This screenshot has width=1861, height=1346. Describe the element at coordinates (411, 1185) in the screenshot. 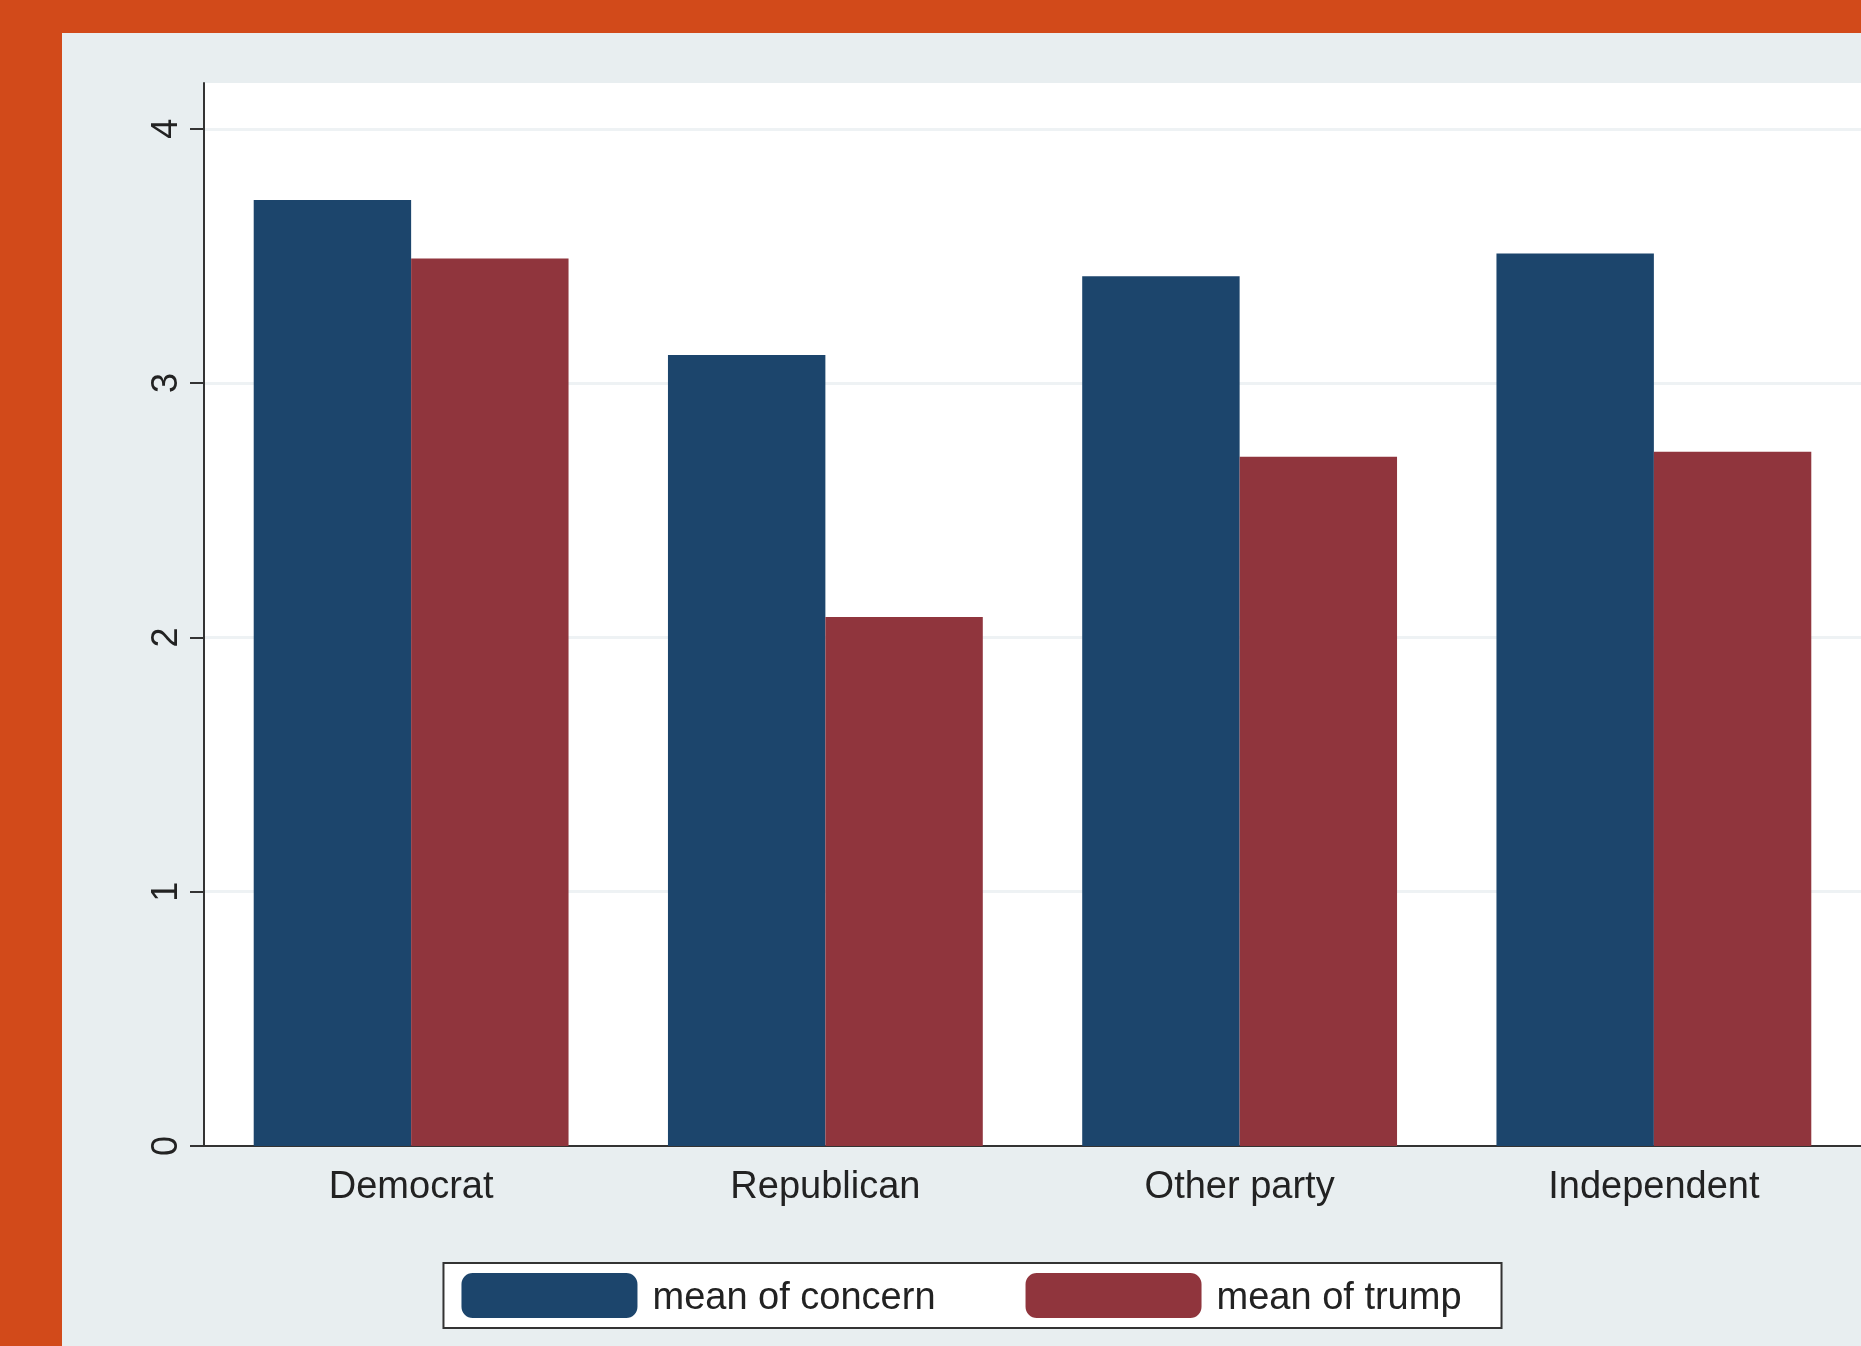

I see `x-tick-label: Democrat` at that location.